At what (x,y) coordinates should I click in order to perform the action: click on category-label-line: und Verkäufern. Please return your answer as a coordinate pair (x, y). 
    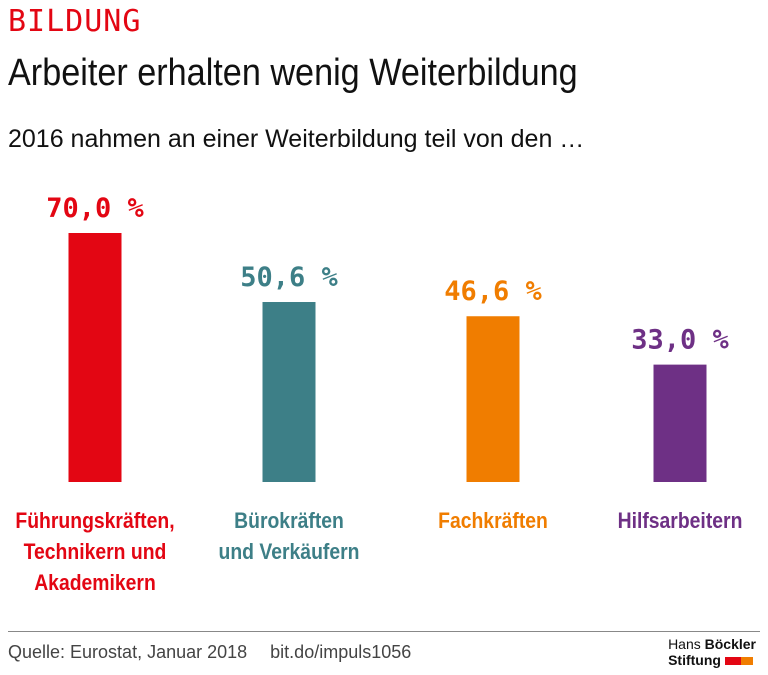
    Looking at the image, I should click on (289, 551).